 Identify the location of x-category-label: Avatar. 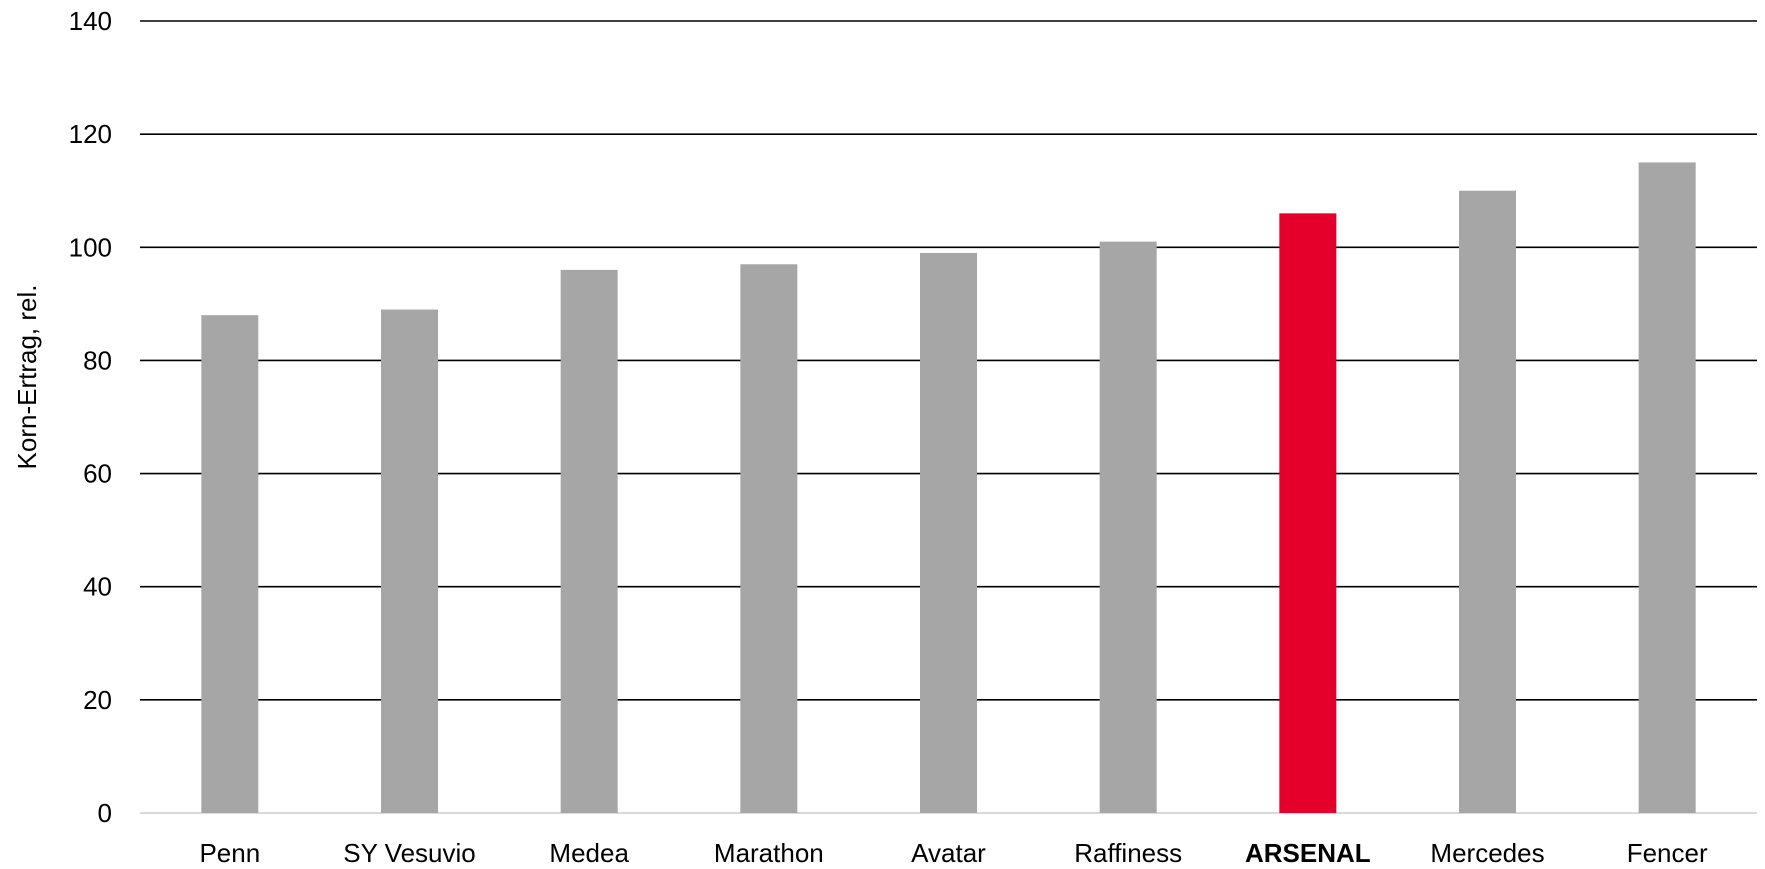
(948, 853).